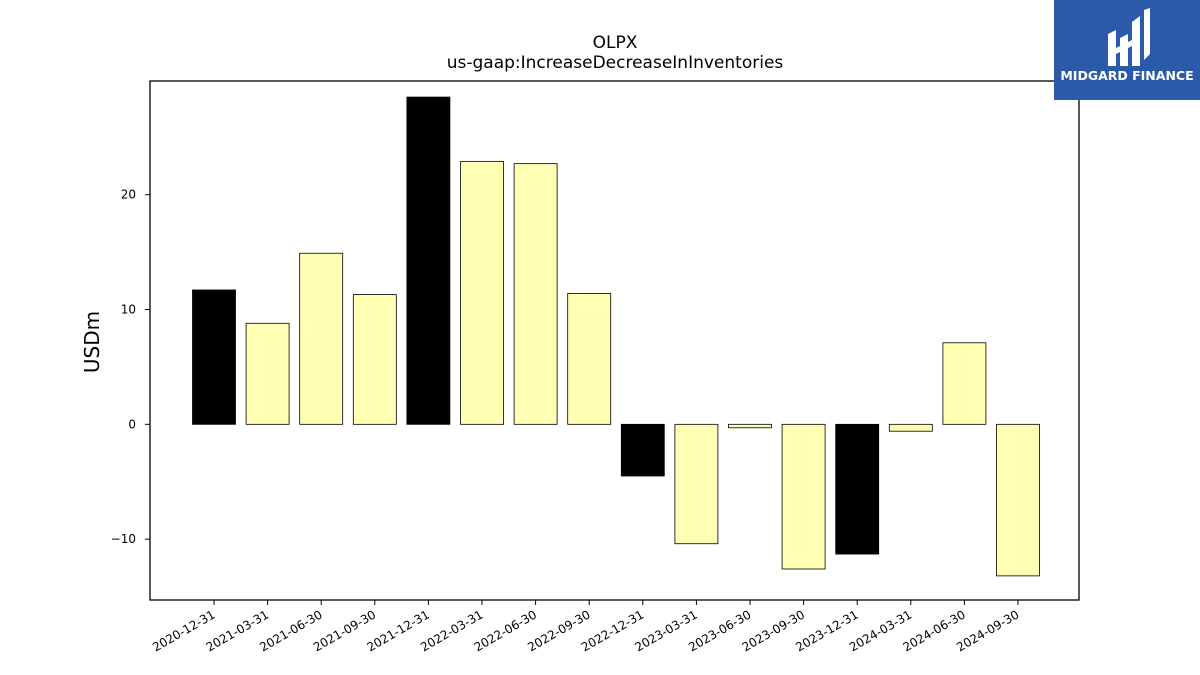 This screenshot has height=675, width=1200. Describe the element at coordinates (1129, 37) in the screenshot. I see `logo-mark-icon` at that location.